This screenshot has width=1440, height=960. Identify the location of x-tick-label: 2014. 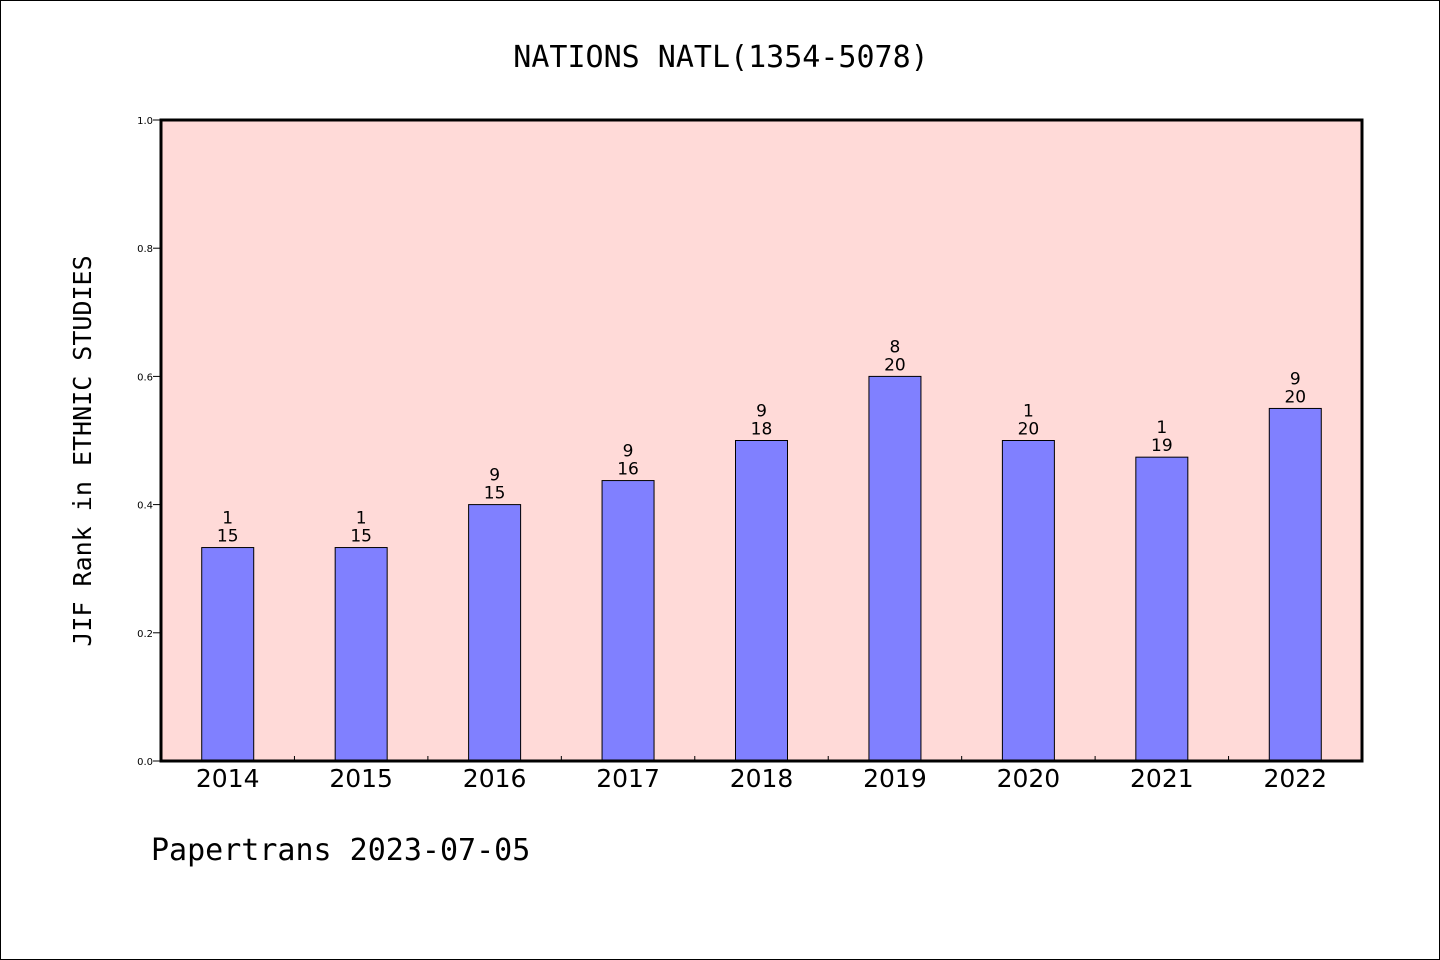
(228, 778).